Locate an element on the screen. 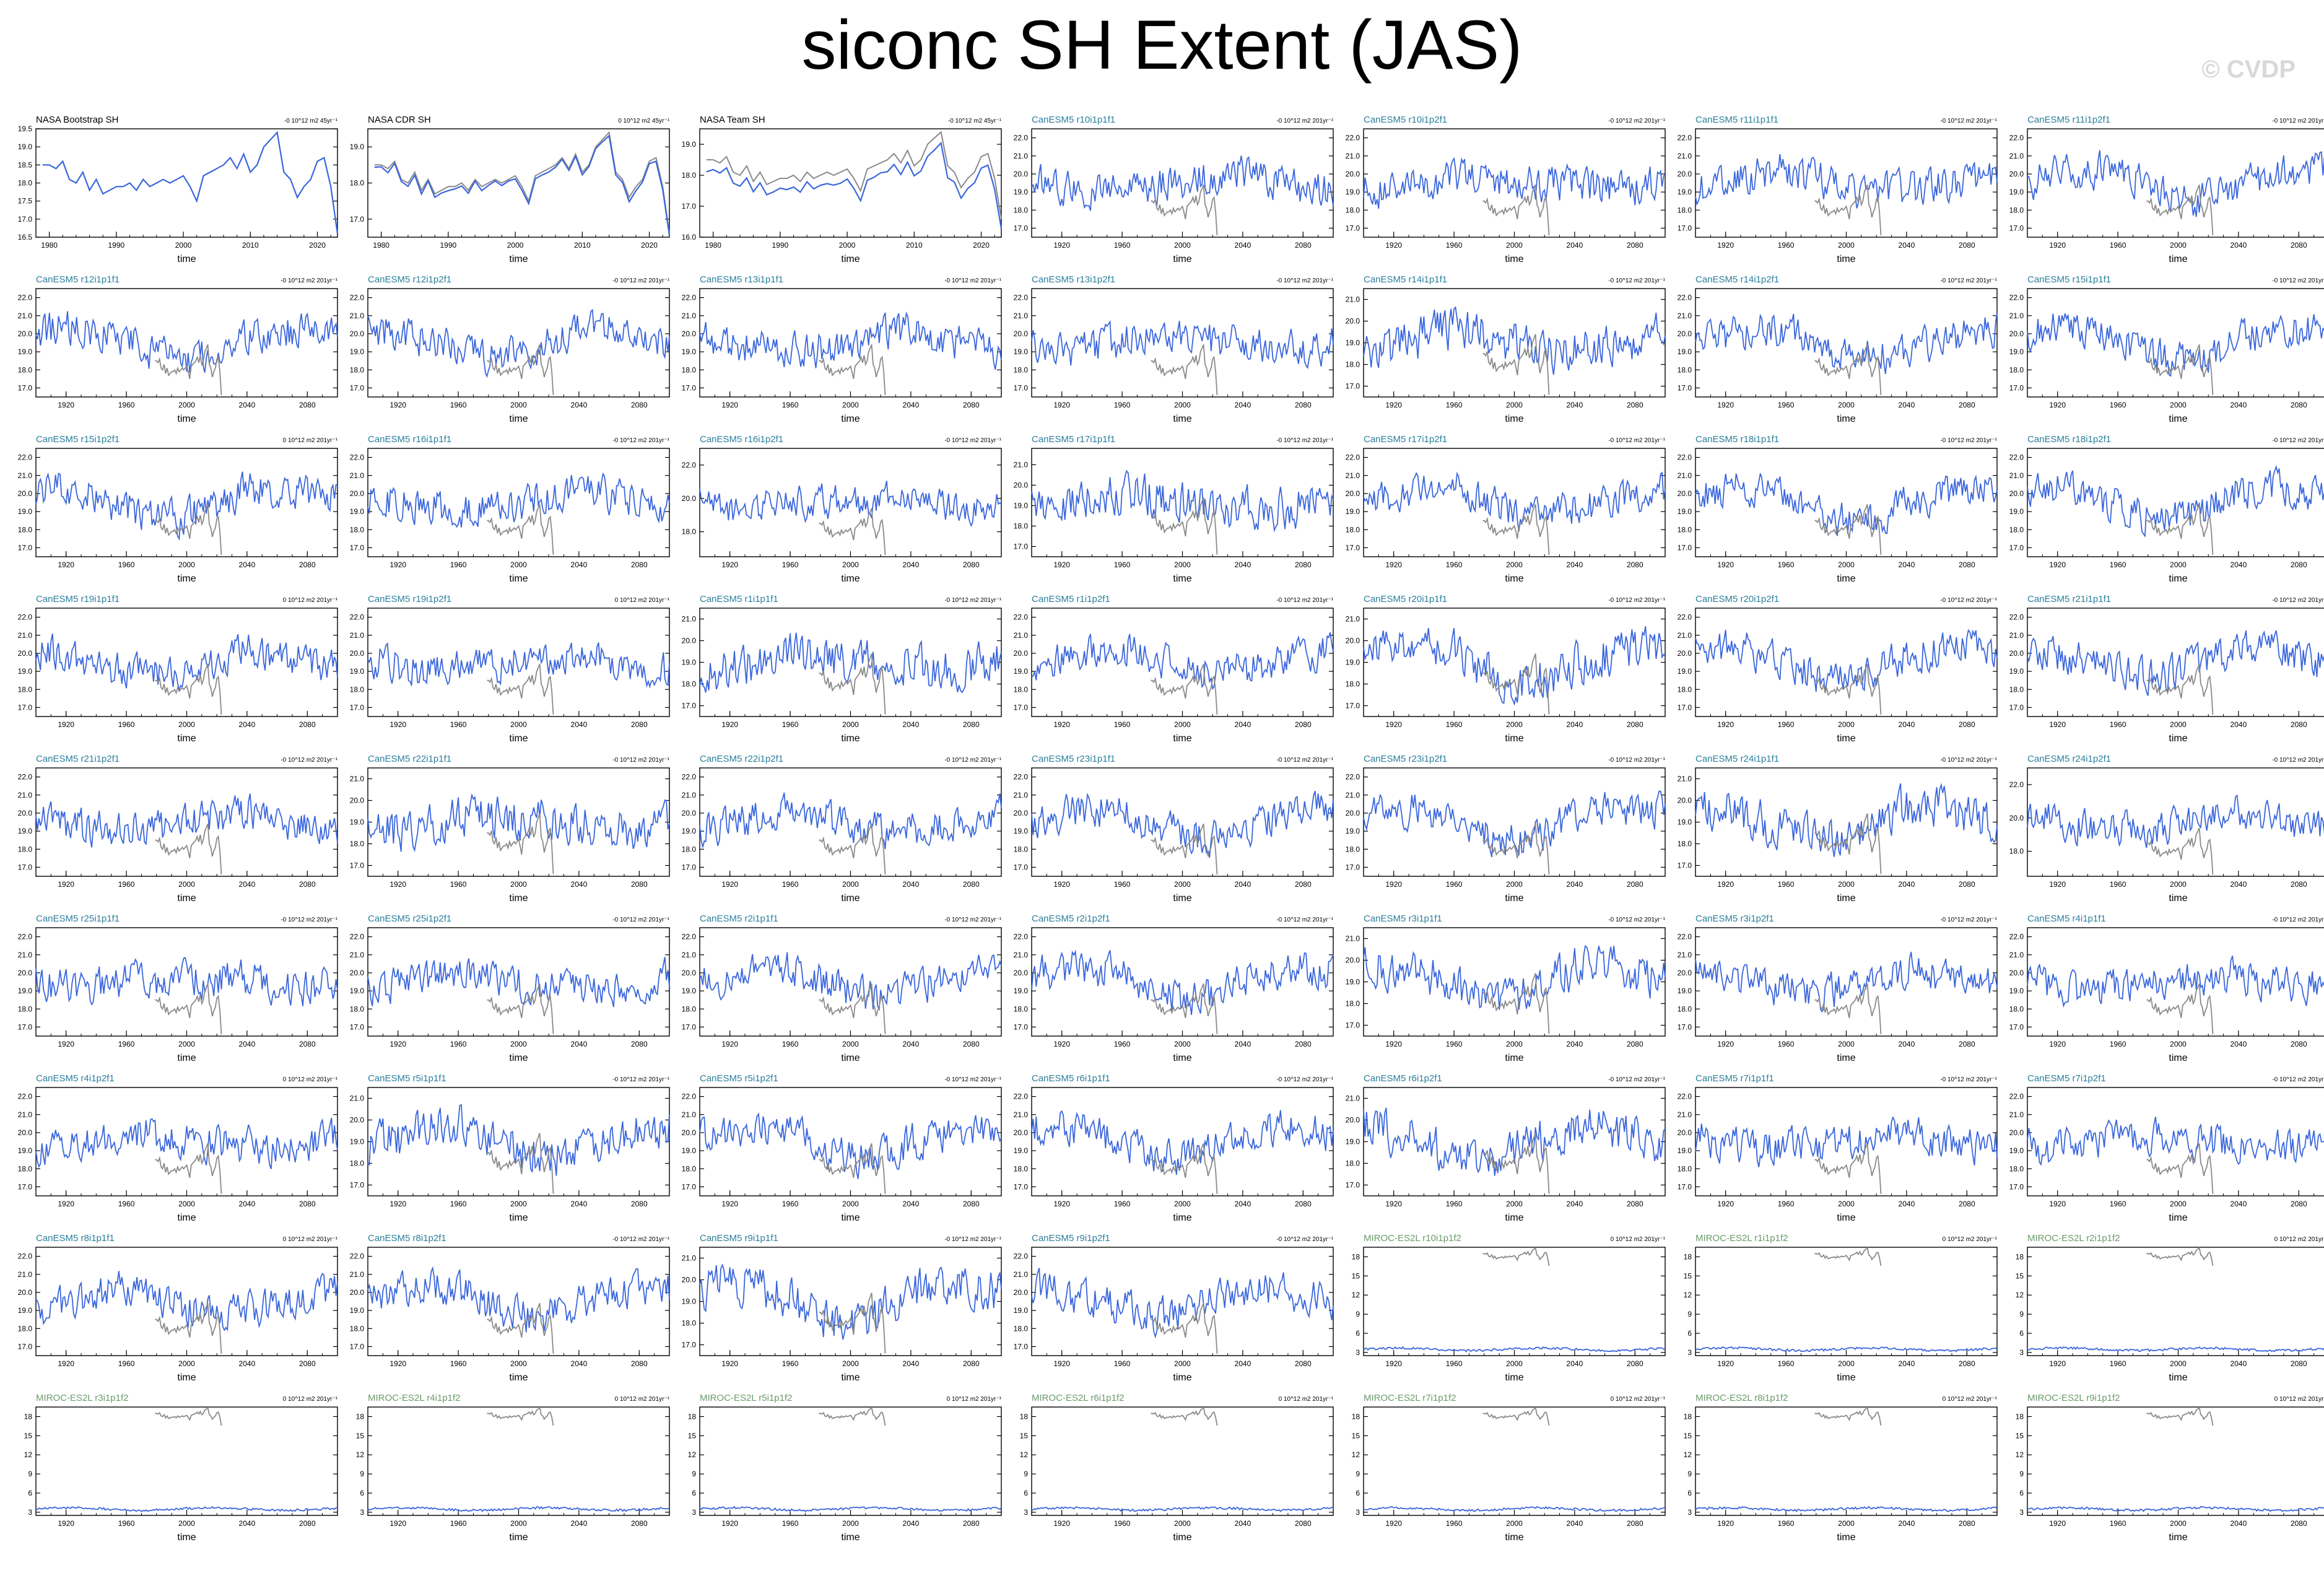 This screenshot has width=2324, height=1573. obs-reference-line is located at coordinates (522, 182).